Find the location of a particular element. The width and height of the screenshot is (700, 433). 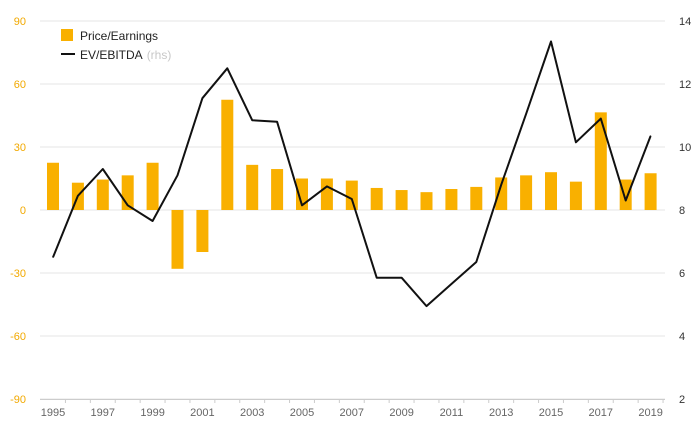

x-tick-label-2009: 2009 is located at coordinates (401, 413).